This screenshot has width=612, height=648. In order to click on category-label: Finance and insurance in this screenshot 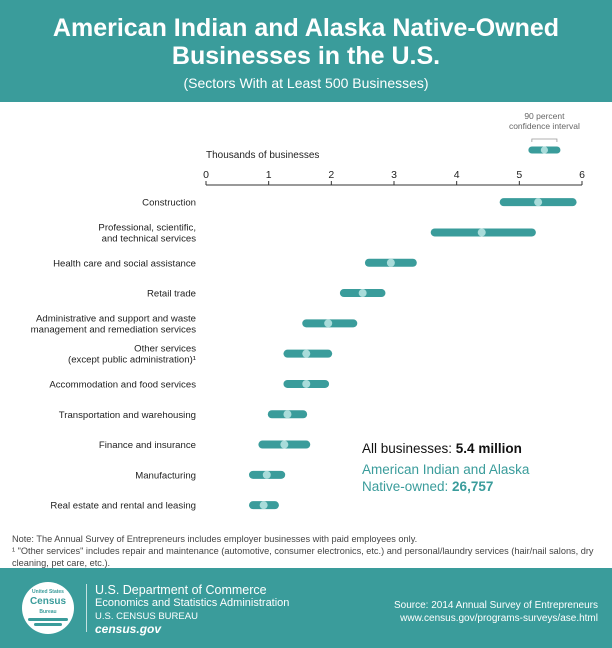, I will do `click(147, 445)`.